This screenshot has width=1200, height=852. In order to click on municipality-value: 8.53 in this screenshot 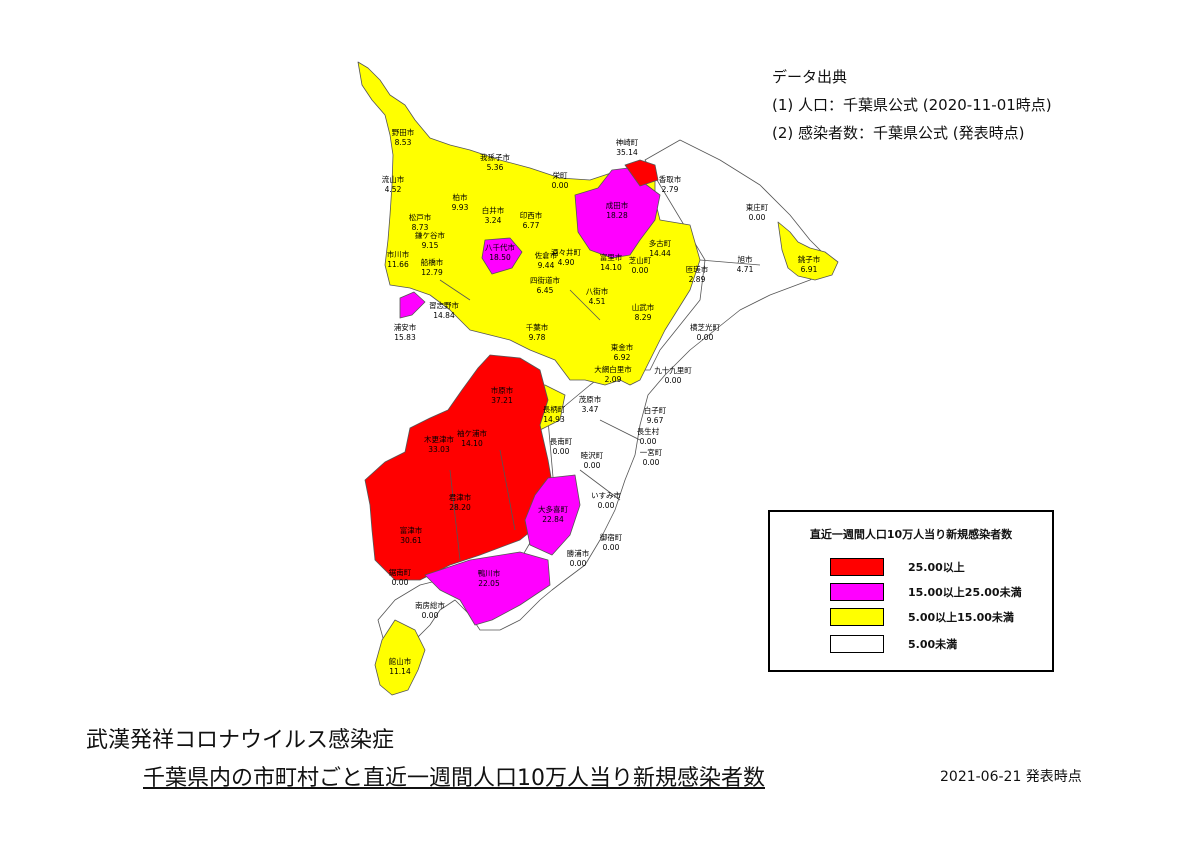, I will do `click(403, 142)`.